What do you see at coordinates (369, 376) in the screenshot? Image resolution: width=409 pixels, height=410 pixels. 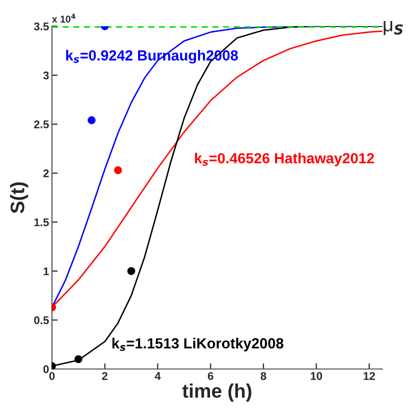 I see `x-tick-label: 12` at bounding box center [369, 376].